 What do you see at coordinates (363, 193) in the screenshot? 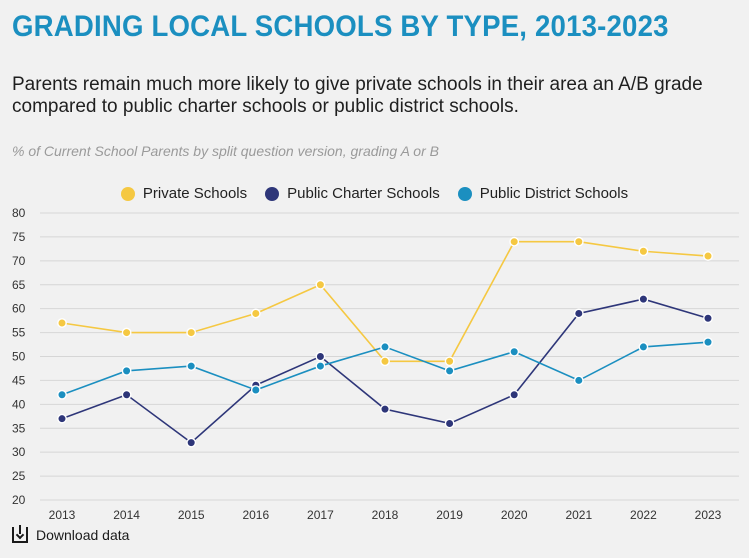
I see `legend-label-charter: Public Charter Schools` at bounding box center [363, 193].